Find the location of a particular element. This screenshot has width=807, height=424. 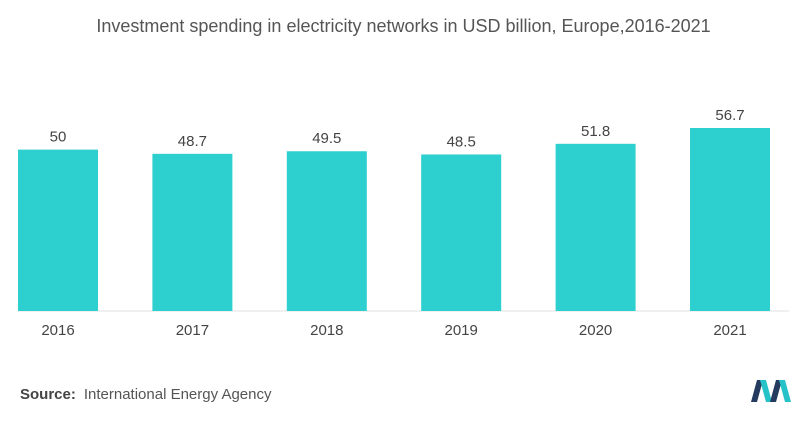

bar-2019 is located at coordinates (461, 232).